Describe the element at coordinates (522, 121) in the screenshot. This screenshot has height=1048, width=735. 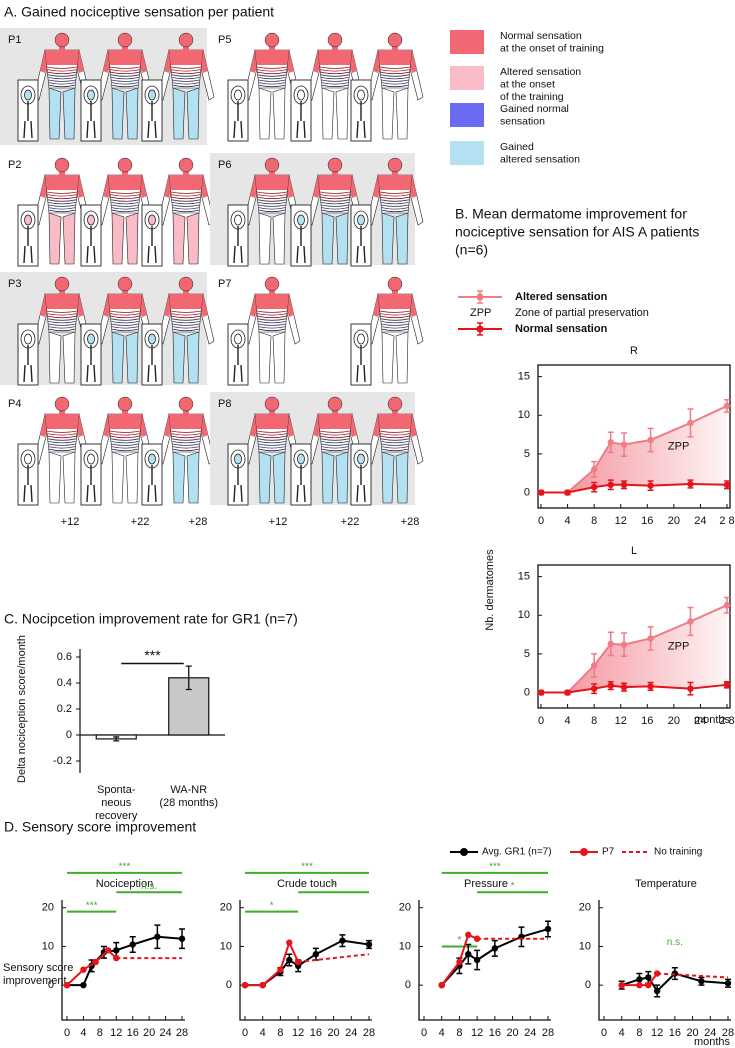
I see `legend-label: sensation` at that location.